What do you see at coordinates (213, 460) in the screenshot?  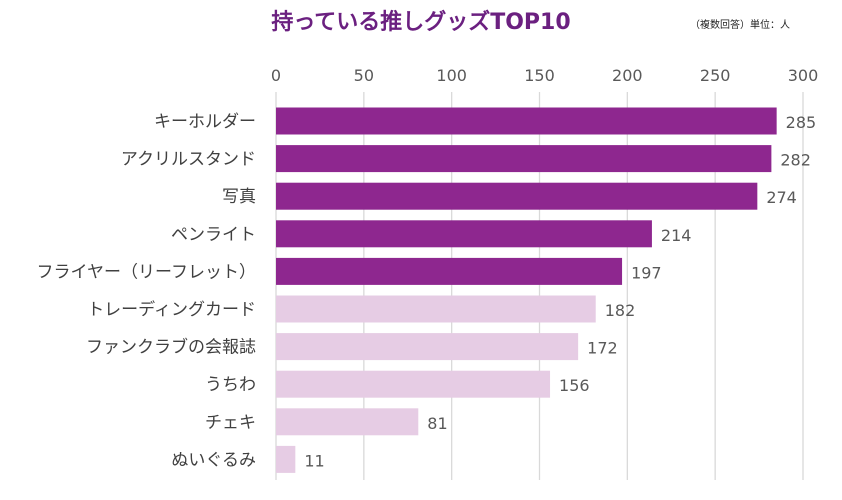 I see `category-label: ぬいぐるみ` at bounding box center [213, 460].